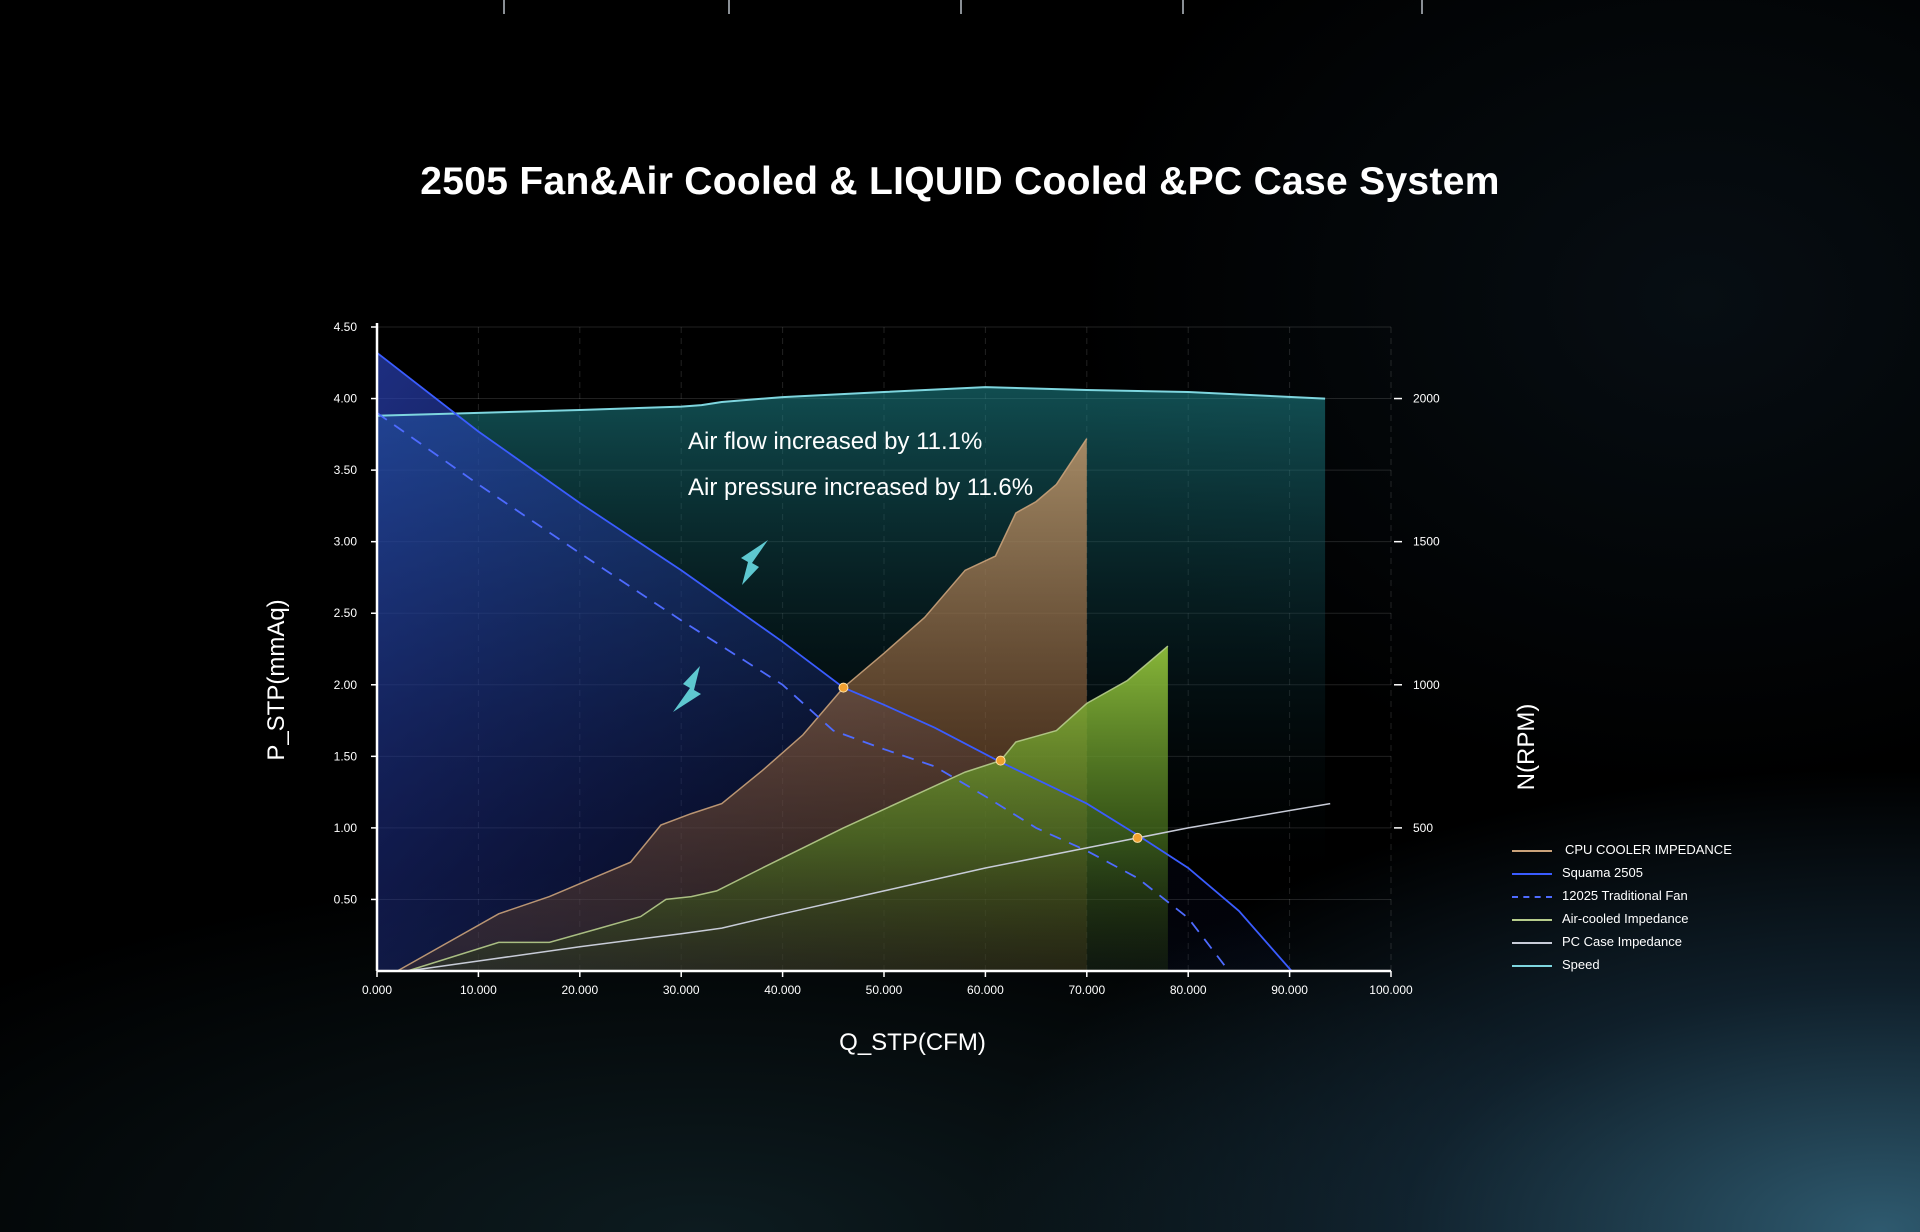  Describe the element at coordinates (346, 470) in the screenshot. I see `y-tick-label: 3.50` at that location.